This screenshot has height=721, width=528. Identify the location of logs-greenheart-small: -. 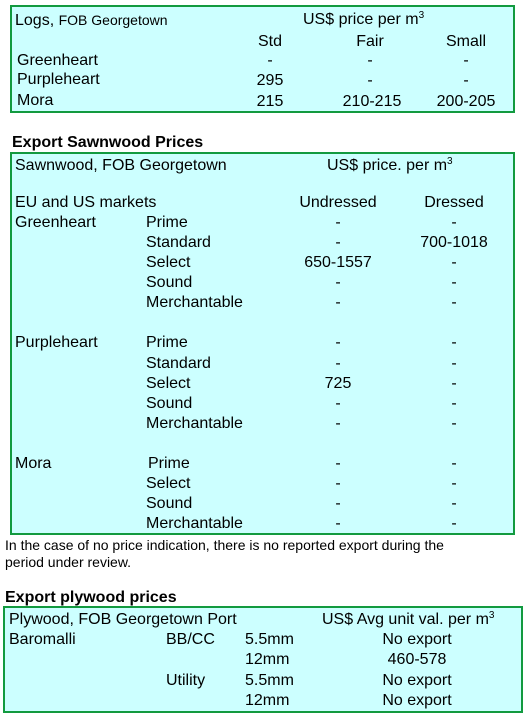
(466, 60).